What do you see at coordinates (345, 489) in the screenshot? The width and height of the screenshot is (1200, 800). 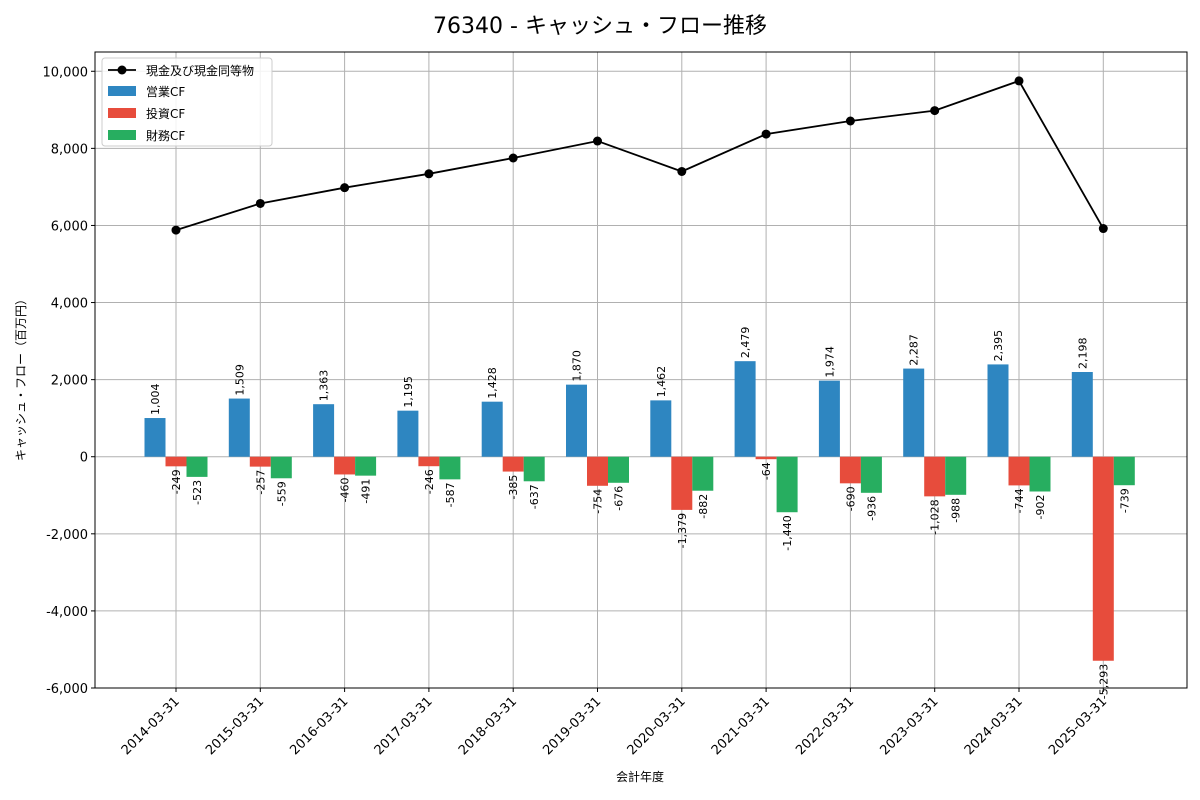 I see `data-label: -460` at bounding box center [345, 489].